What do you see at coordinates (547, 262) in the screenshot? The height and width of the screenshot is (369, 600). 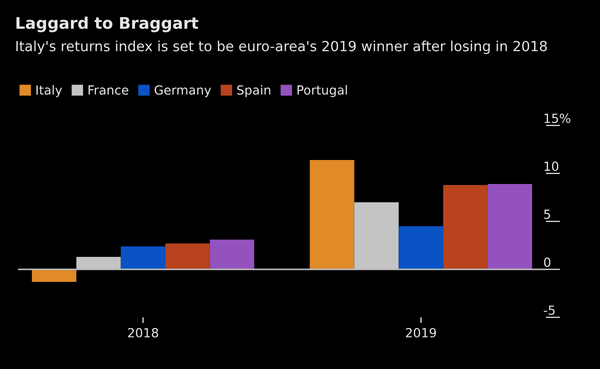 I see `y-tick-label: 0` at bounding box center [547, 262].